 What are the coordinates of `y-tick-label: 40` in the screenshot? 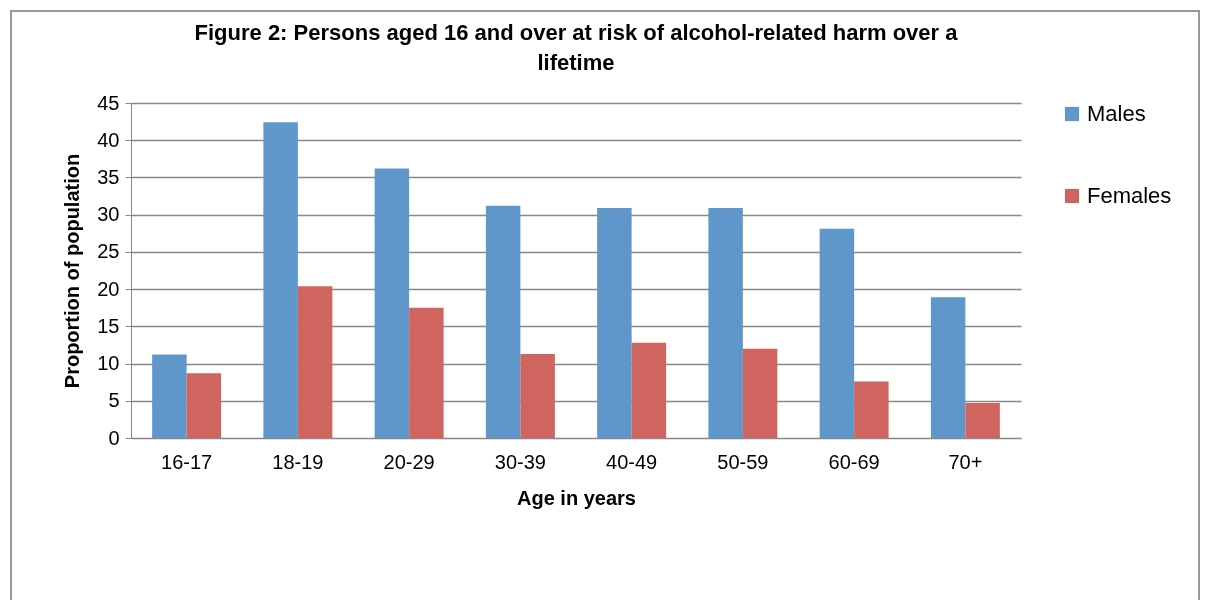 It's located at (108, 139).